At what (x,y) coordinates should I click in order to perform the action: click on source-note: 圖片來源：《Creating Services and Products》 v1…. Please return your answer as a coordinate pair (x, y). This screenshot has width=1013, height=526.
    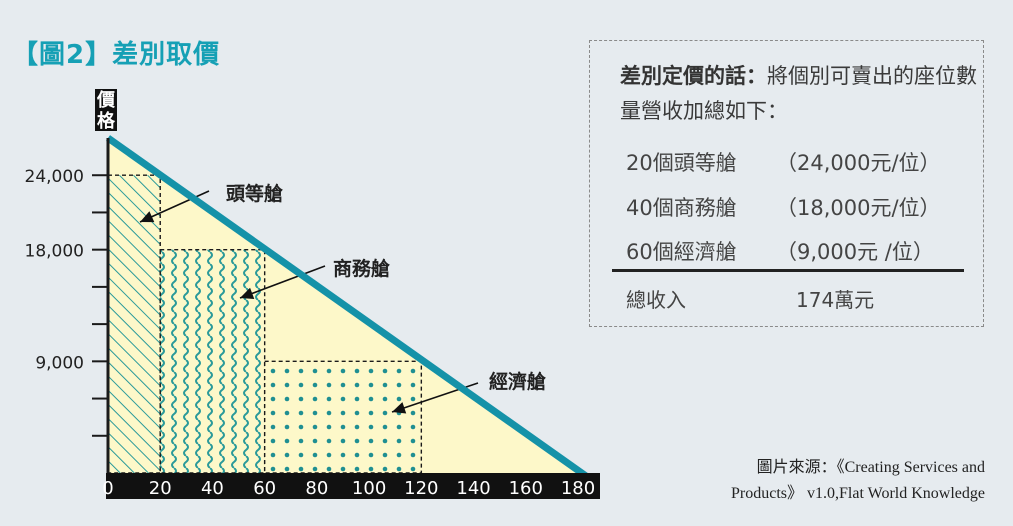
    Looking at the image, I should click on (858, 481).